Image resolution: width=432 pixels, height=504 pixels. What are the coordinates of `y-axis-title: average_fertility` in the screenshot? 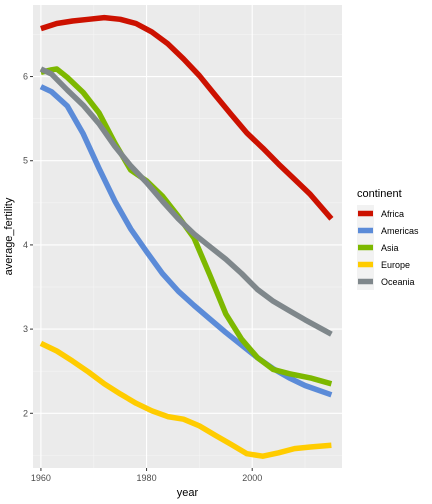 It's located at (9, 236).